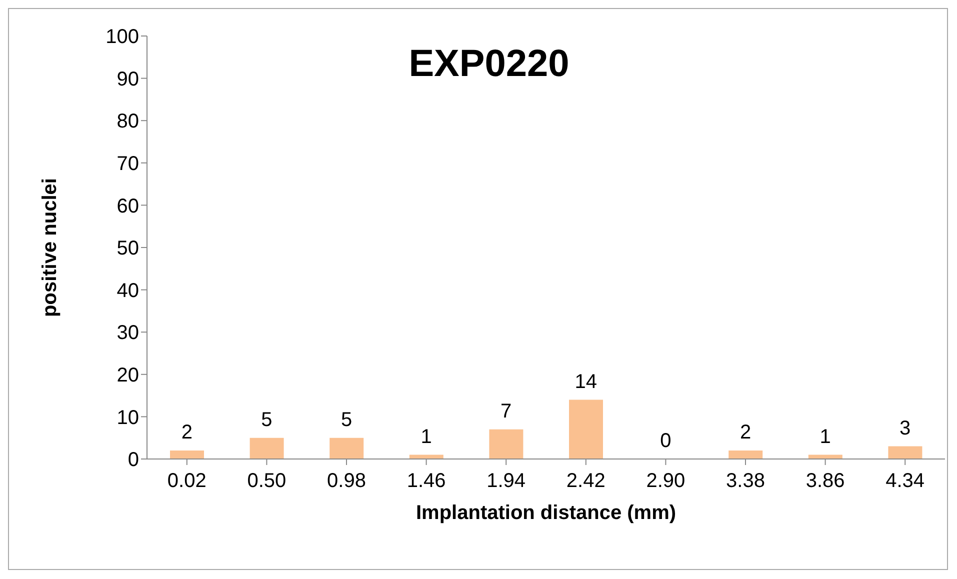  I want to click on y-tick-label: 20, so click(127, 375).